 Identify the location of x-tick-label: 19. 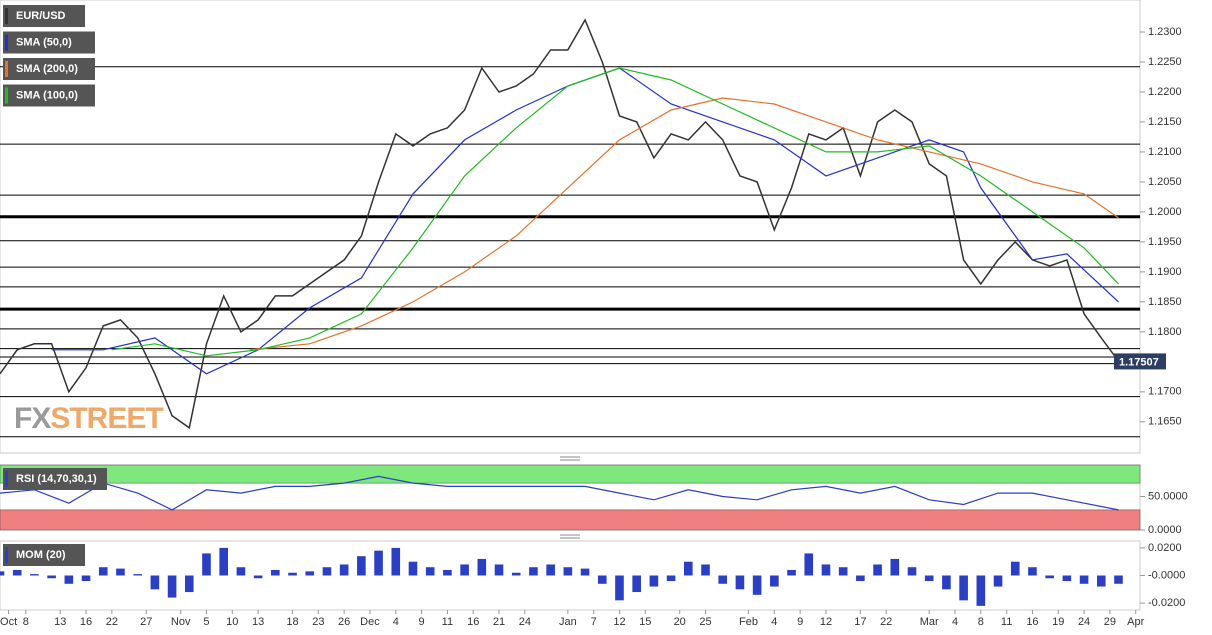
(1058, 622).